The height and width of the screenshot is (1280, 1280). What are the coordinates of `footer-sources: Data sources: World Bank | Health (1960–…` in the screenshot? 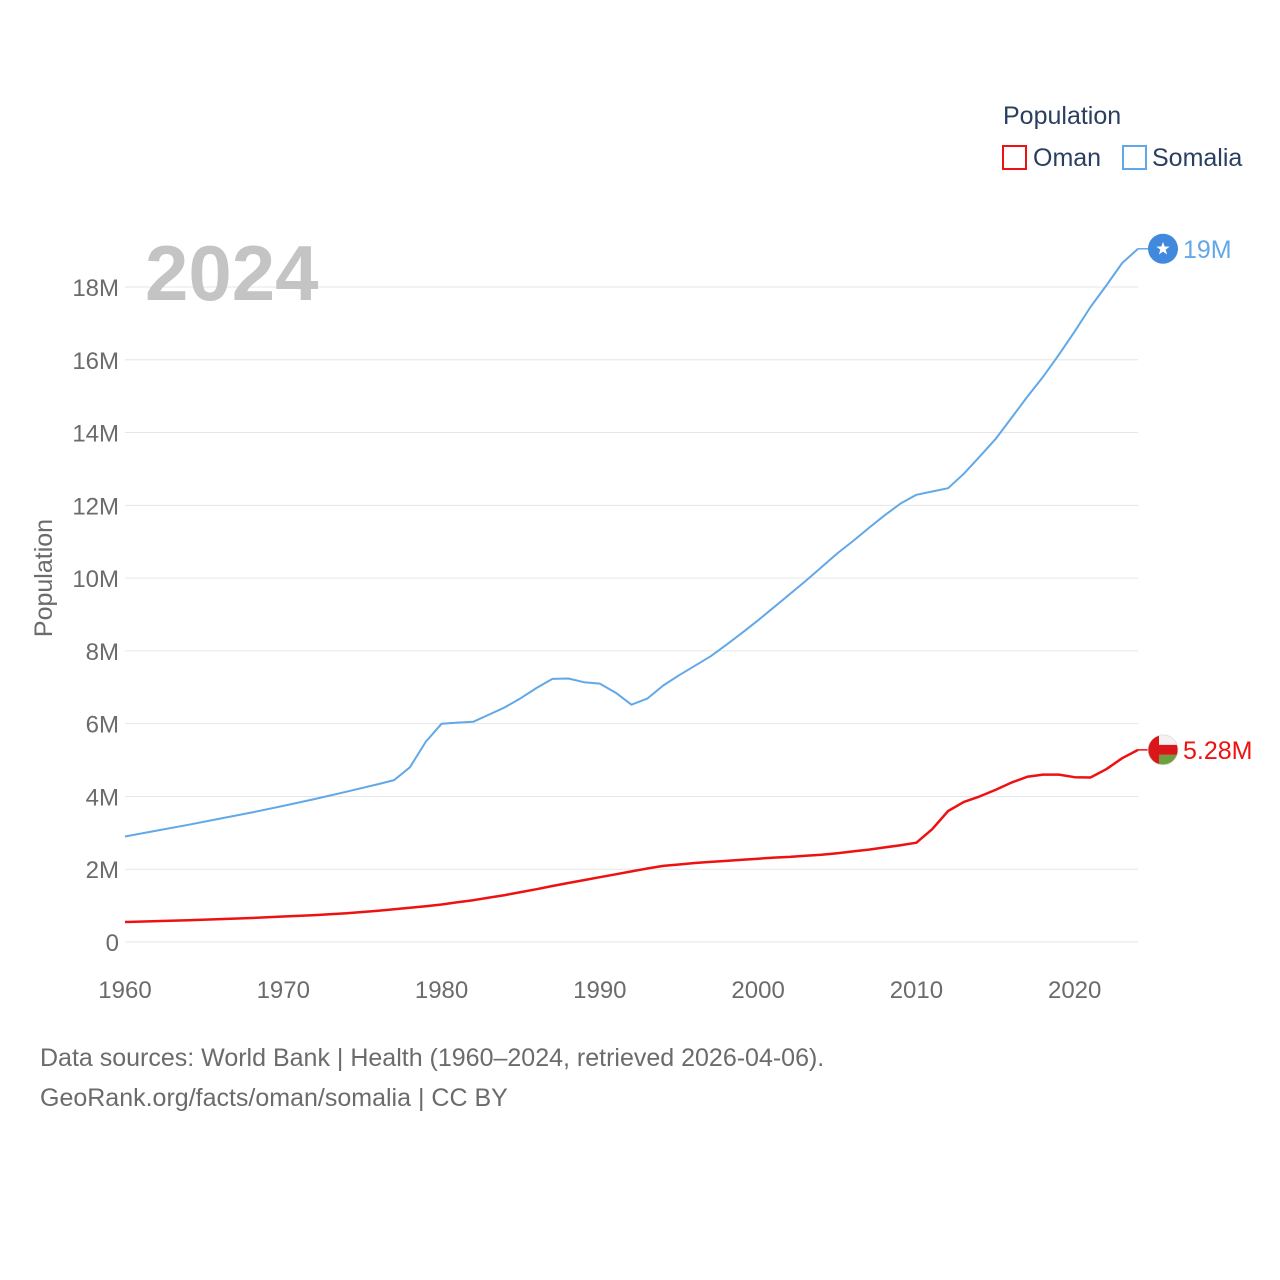 It's located at (432, 1058).